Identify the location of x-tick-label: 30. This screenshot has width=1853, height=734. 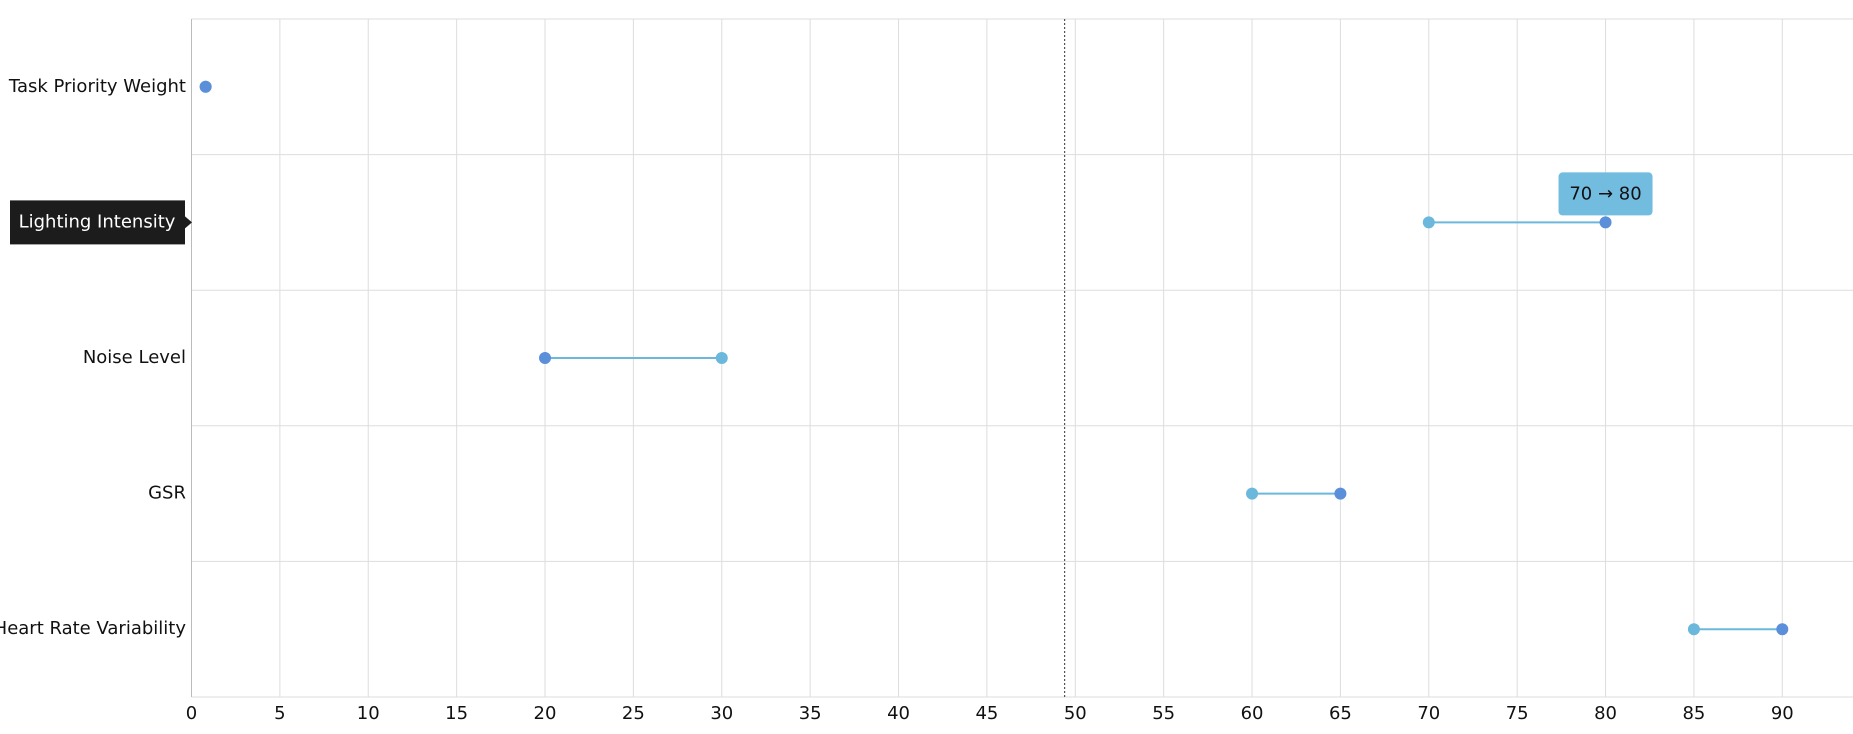
(721, 713).